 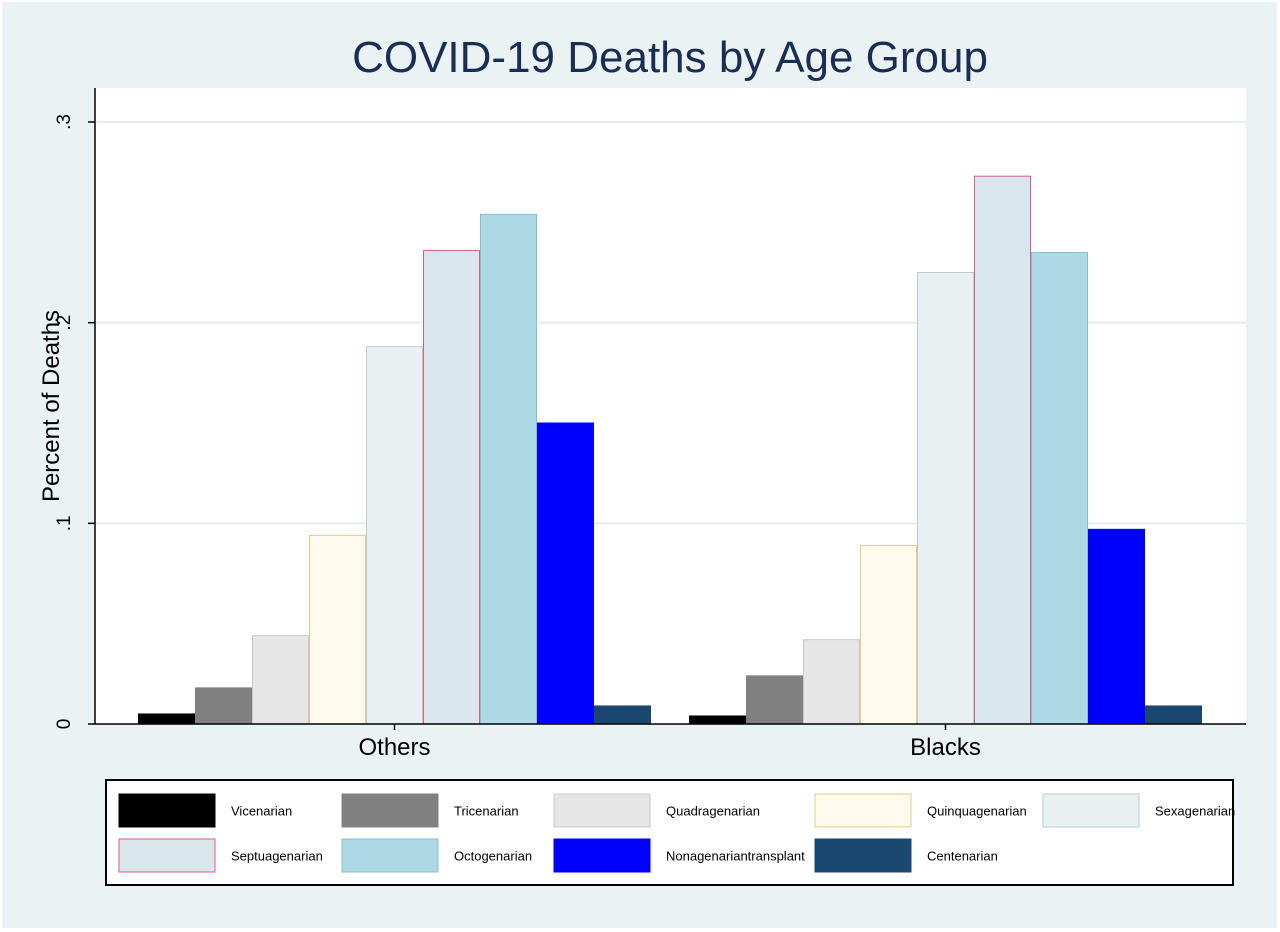 What do you see at coordinates (1195, 811) in the screenshot?
I see `legend-label: Sexagenarian` at bounding box center [1195, 811].